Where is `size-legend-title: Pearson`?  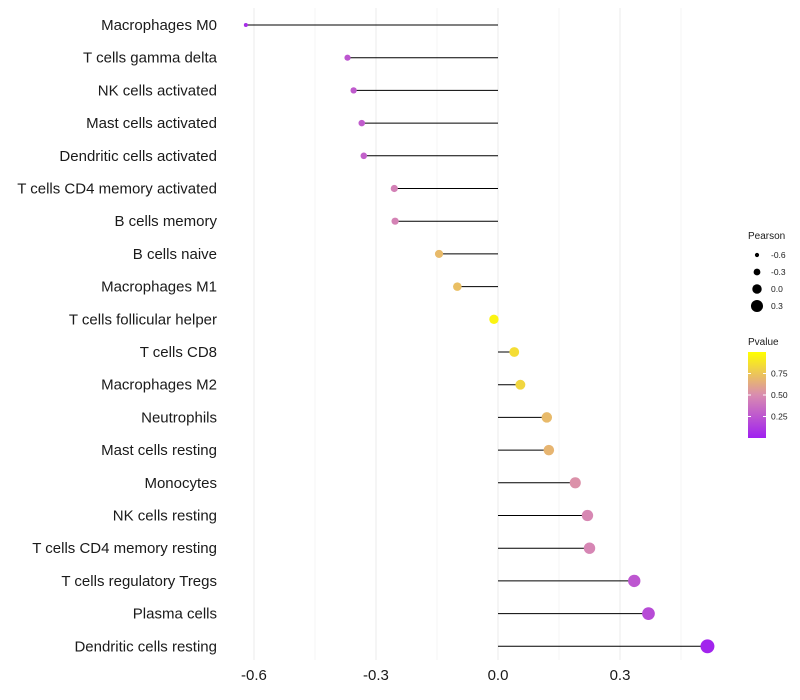 size-legend-title: Pearson is located at coordinates (766, 236).